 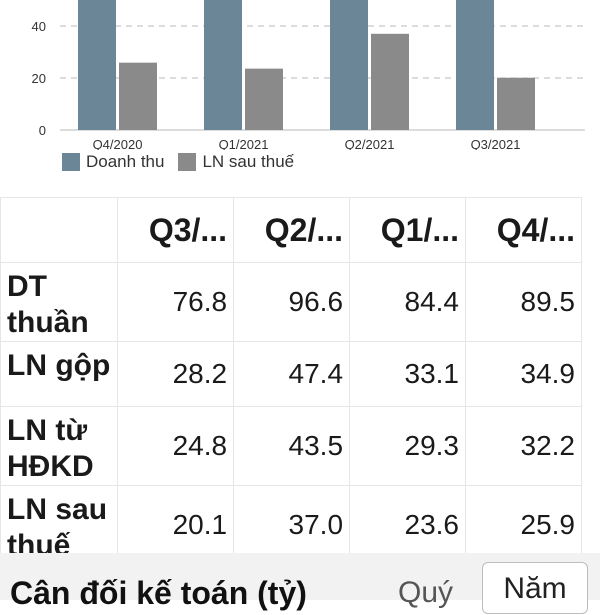 I want to click on x-tick-label: Q3/2021, so click(x=496, y=143).